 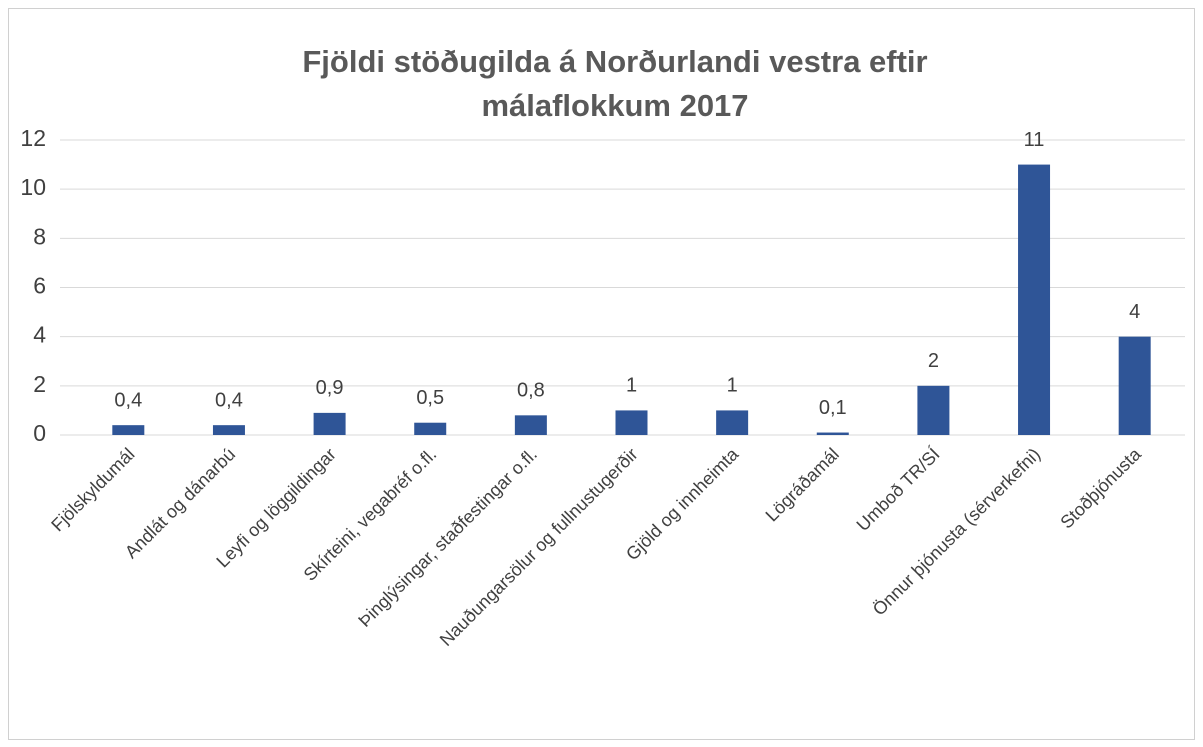 I want to click on data-label: 0,5, so click(x=430, y=398).